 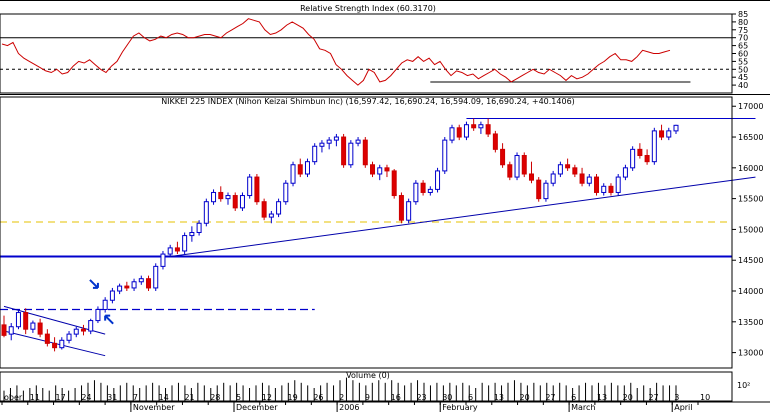 What do you see at coordinates (94, 284) in the screenshot?
I see `price-arrow-annotation` at bounding box center [94, 284].